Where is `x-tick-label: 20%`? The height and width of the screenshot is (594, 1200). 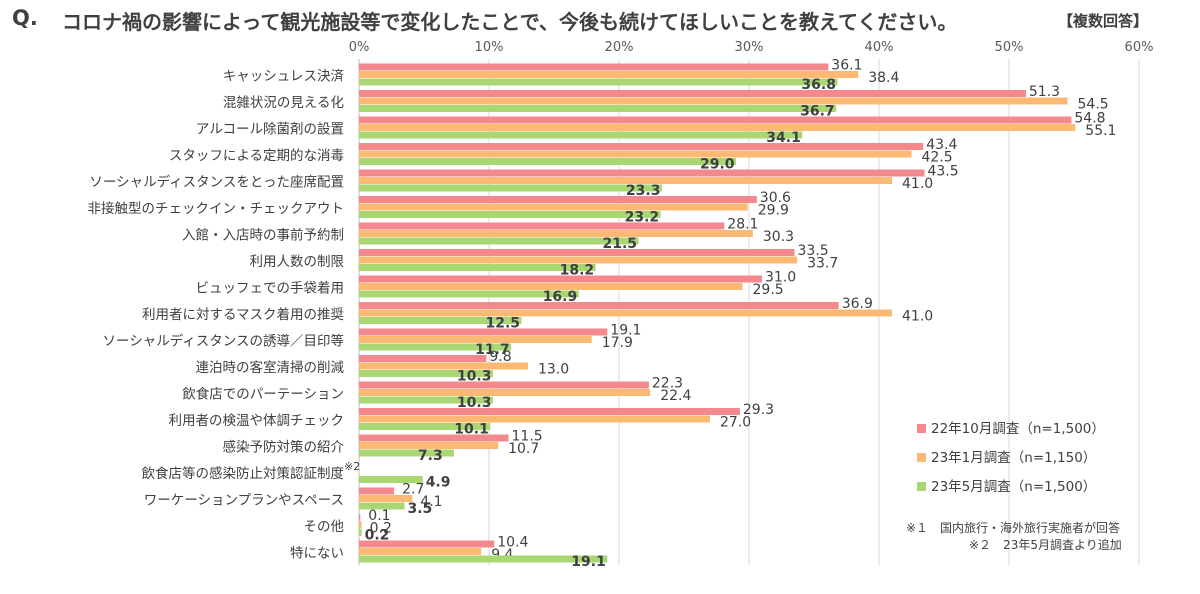
x-tick-label: 20% is located at coordinates (619, 47).